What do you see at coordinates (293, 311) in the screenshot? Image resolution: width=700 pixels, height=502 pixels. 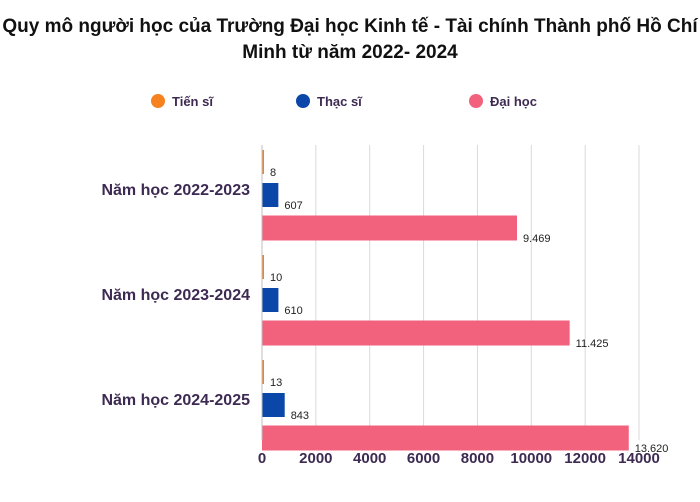 I see `data-label-2-2: 610` at bounding box center [293, 311].